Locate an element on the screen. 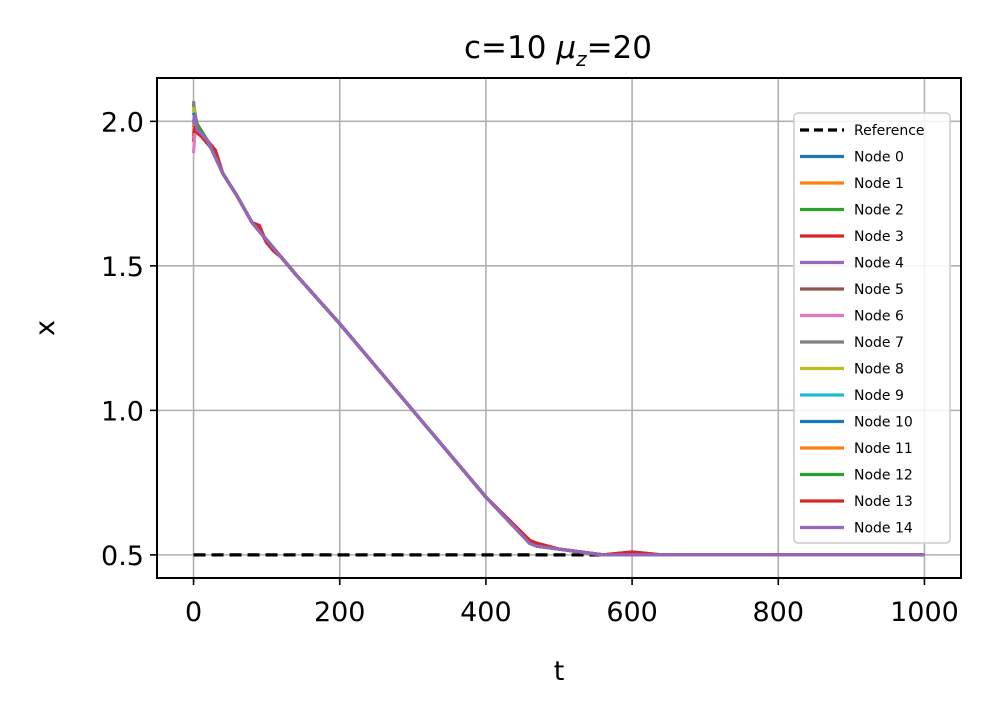 The height and width of the screenshot is (714, 996). legend-label-14: Node 13 is located at coordinates (883, 502).